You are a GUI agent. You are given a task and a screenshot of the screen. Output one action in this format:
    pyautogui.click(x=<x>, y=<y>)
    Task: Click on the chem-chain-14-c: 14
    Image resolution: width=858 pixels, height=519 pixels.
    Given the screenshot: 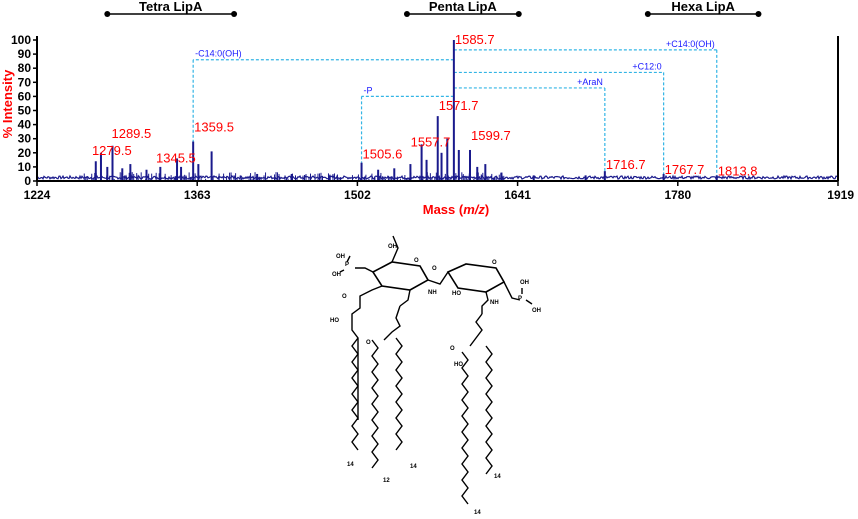 What is the action you would take?
    pyautogui.click(x=497, y=477)
    